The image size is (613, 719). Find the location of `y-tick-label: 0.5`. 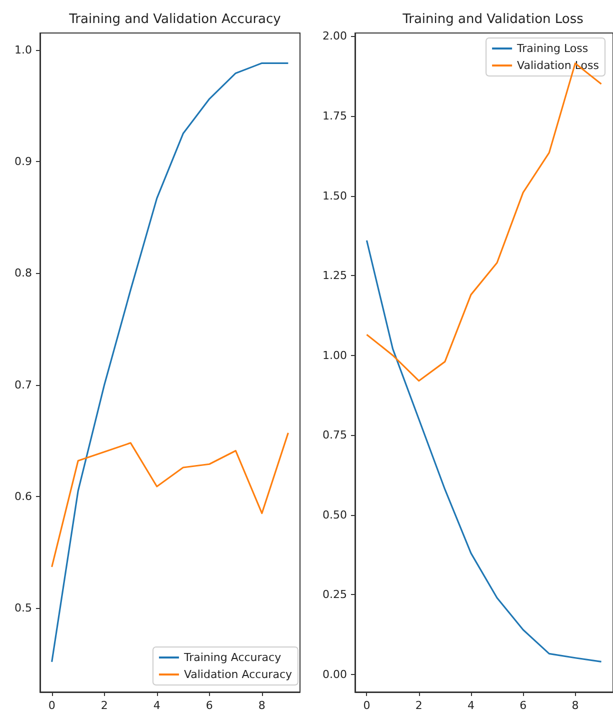

y-tick-label: 0.5 is located at coordinates (23, 608).